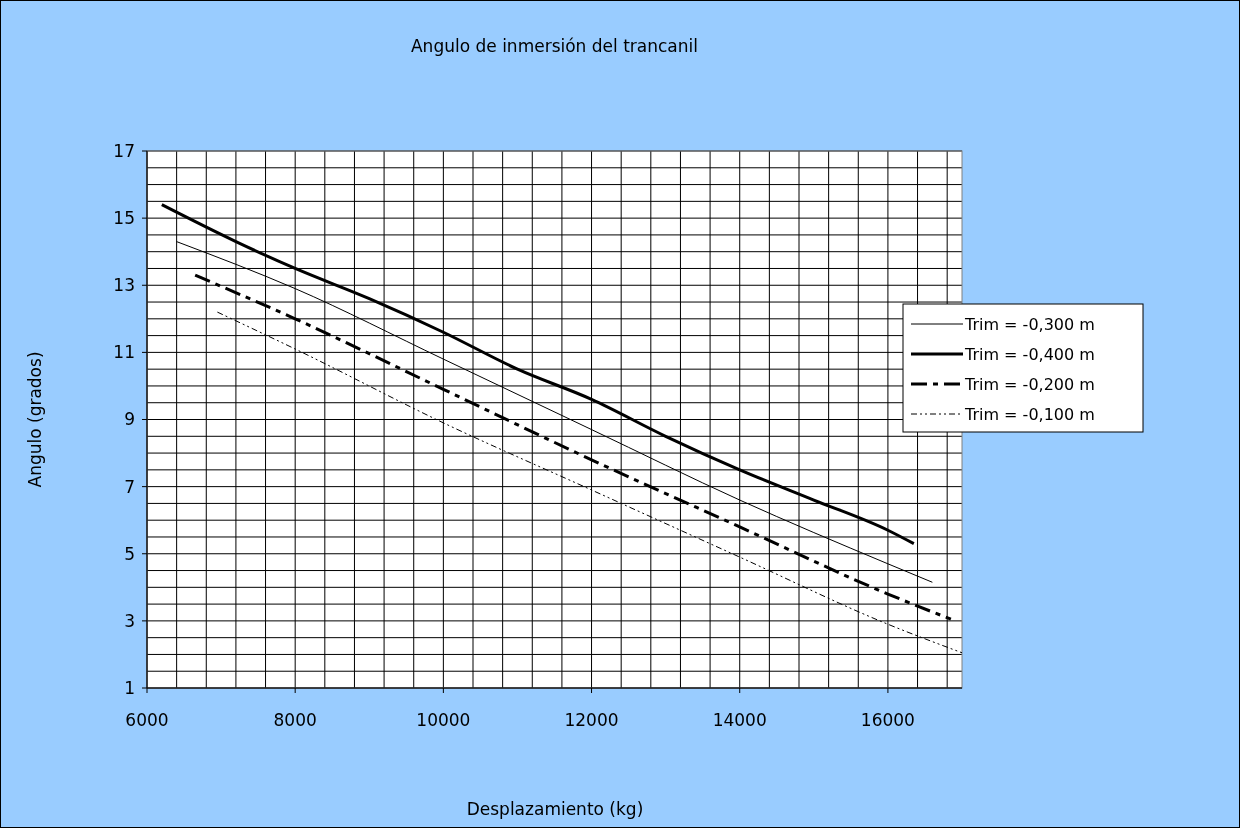 This screenshot has width=1240, height=828. What do you see at coordinates (1029, 324) in the screenshot?
I see `legend-label: Trim = -0,300 m` at bounding box center [1029, 324].